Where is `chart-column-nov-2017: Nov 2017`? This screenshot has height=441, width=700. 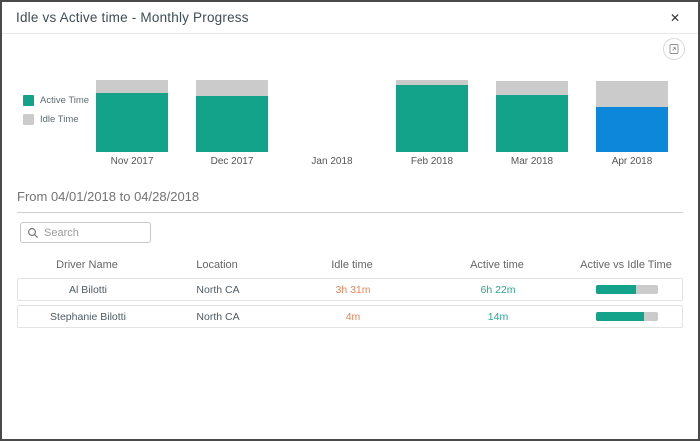
chart-column-nov-2017: Nov 2017 is located at coordinates (132, 105).